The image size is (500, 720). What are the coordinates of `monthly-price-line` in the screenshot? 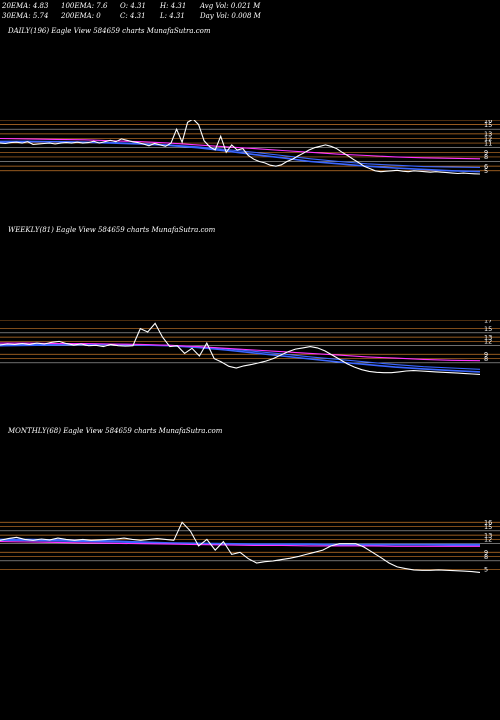 It's located at (240, 547).